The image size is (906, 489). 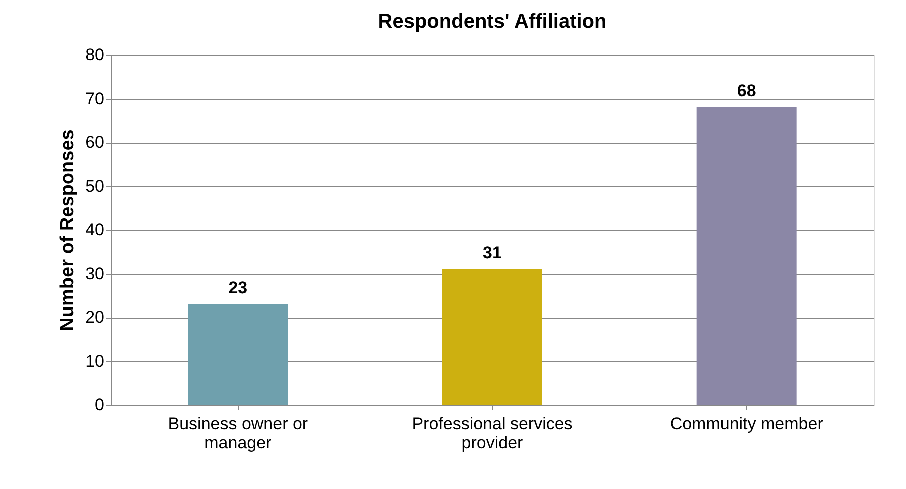 I want to click on data-label: 31, so click(x=492, y=252).